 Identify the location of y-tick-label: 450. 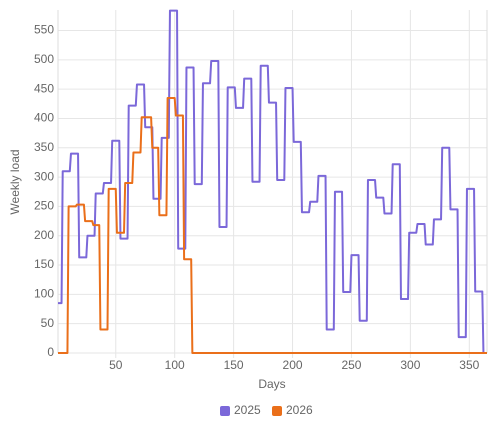
(44, 88).